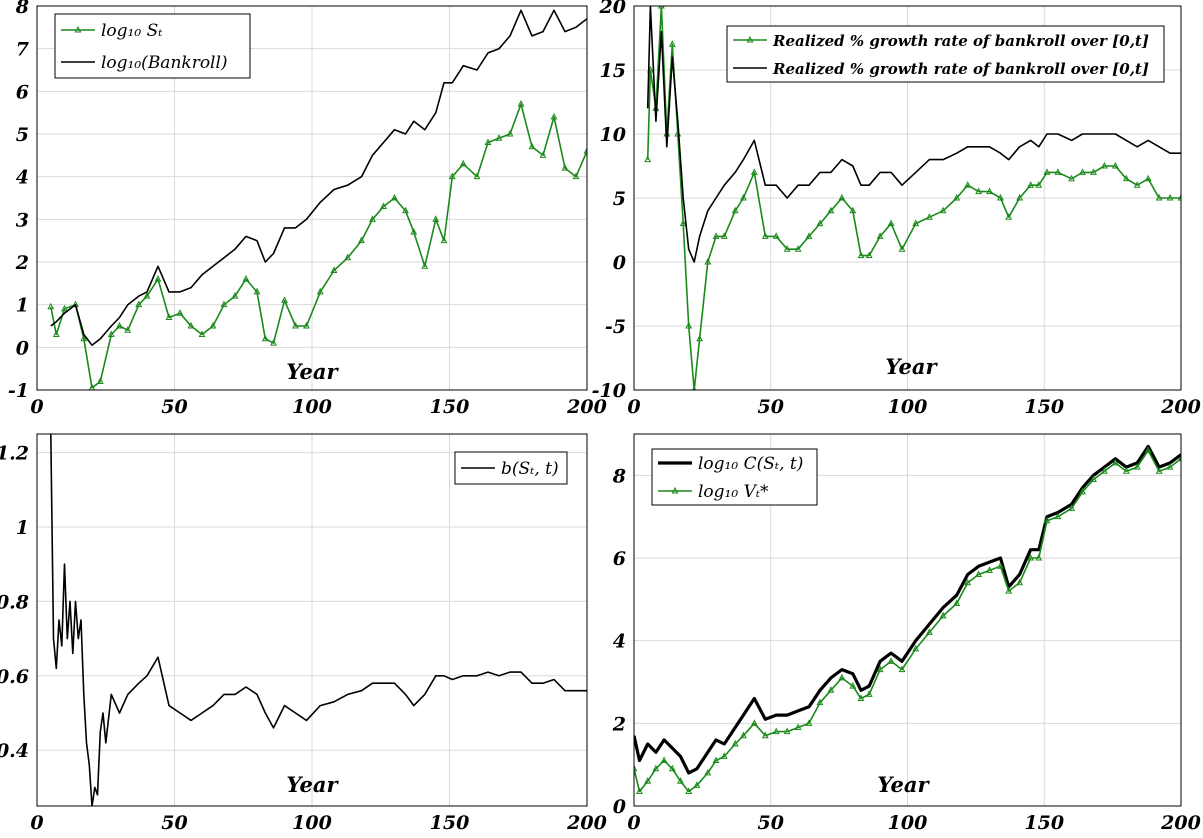 This screenshot has width=1203, height=838. Describe the element at coordinates (612, 9) in the screenshot. I see `y-tick-label: 20` at that location.